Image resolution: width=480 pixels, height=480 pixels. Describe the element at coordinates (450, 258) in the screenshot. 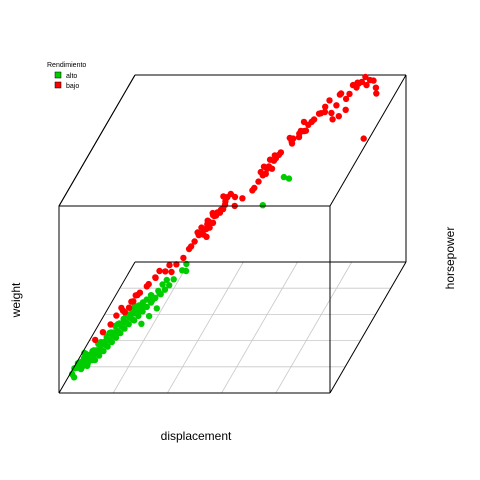

I see `z-axis-label: horsepower` at that location.